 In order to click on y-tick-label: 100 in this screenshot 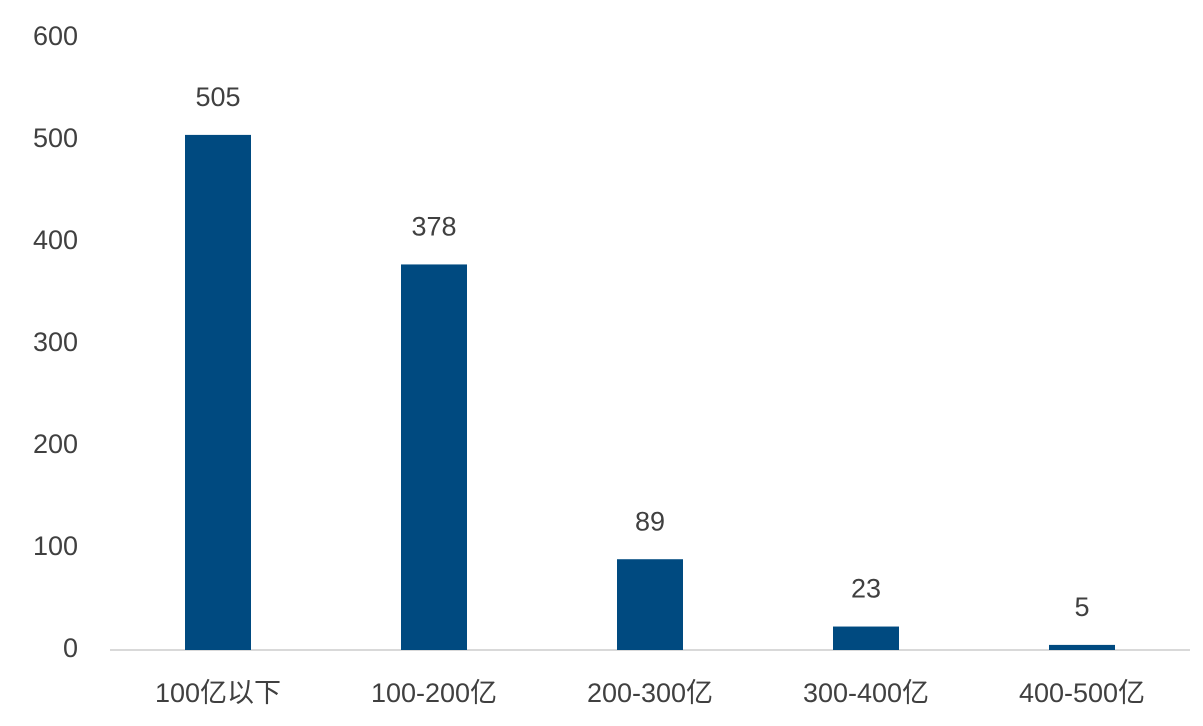, I will do `click(55, 546)`.